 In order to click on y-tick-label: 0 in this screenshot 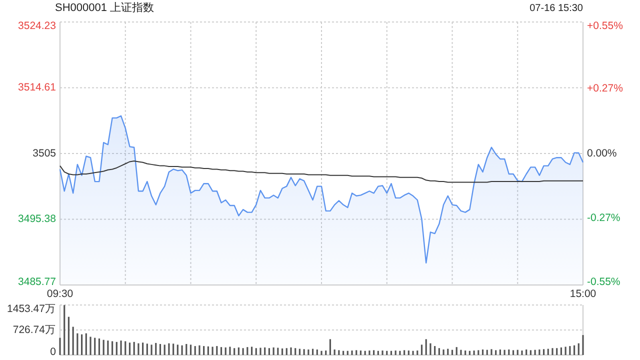, I will do `click(53, 352)`.